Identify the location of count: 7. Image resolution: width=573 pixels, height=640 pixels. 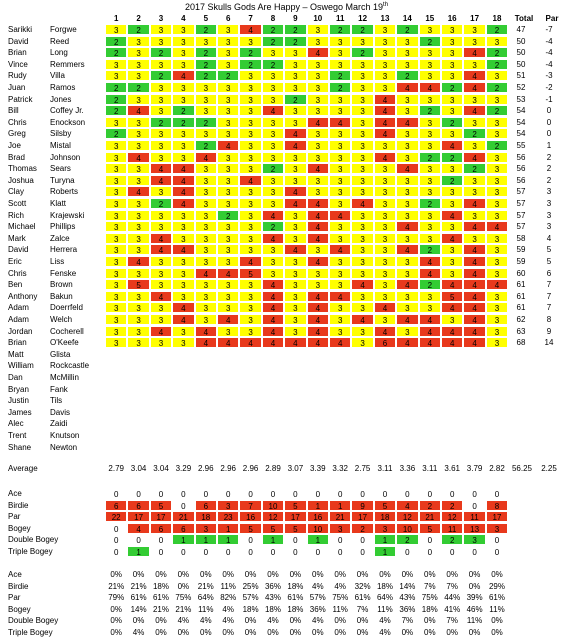
(250, 505).